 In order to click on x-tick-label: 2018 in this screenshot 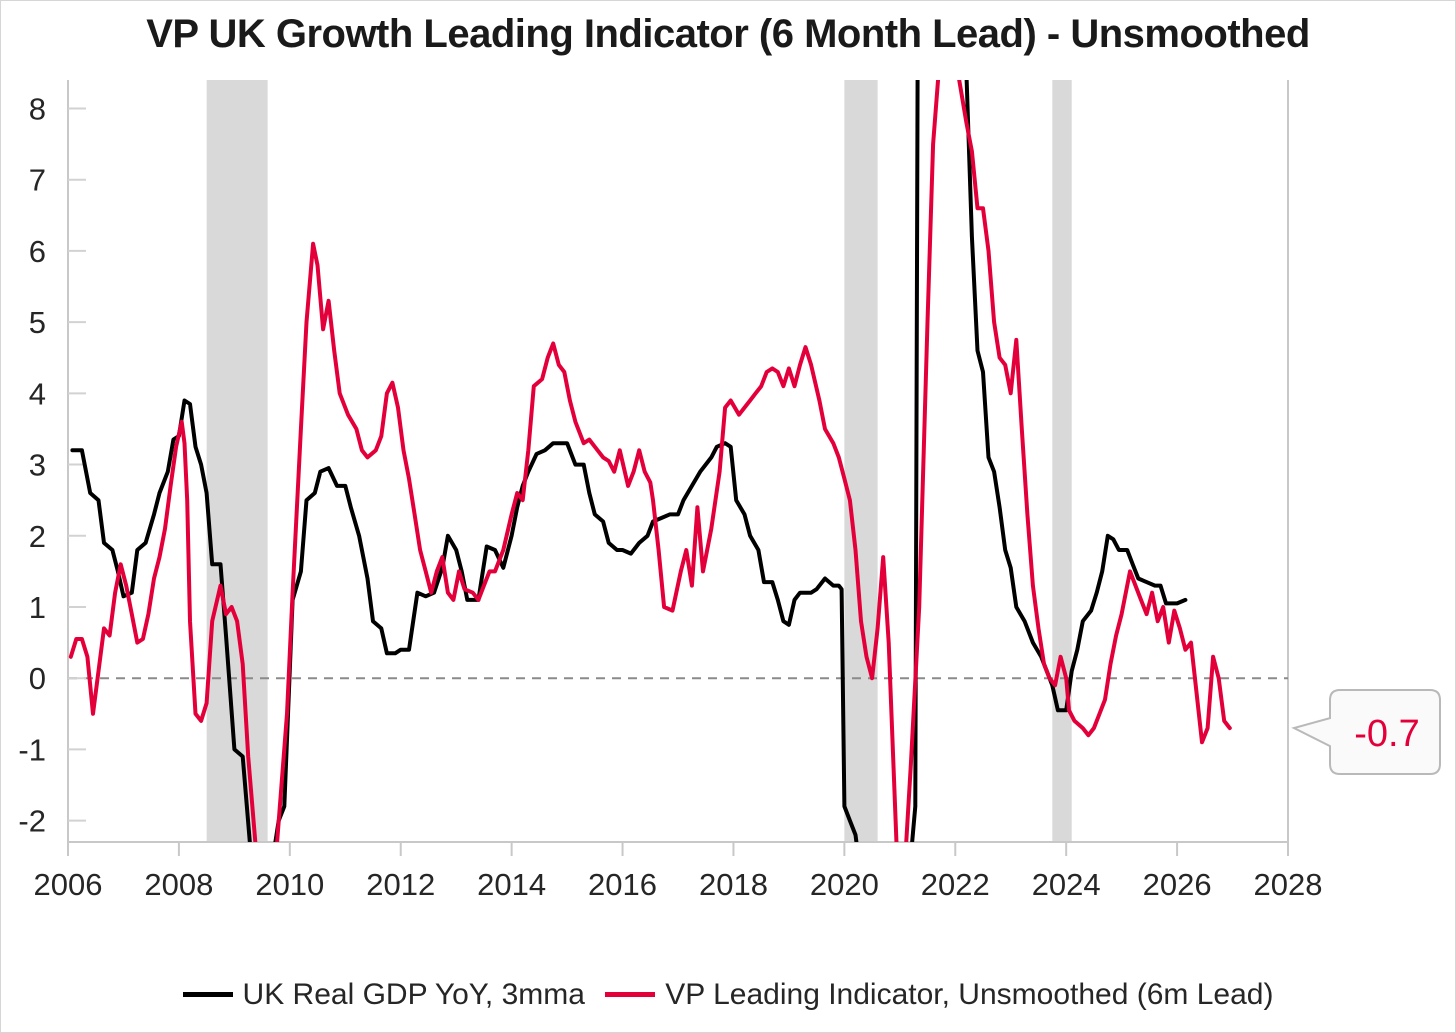, I will do `click(733, 884)`.